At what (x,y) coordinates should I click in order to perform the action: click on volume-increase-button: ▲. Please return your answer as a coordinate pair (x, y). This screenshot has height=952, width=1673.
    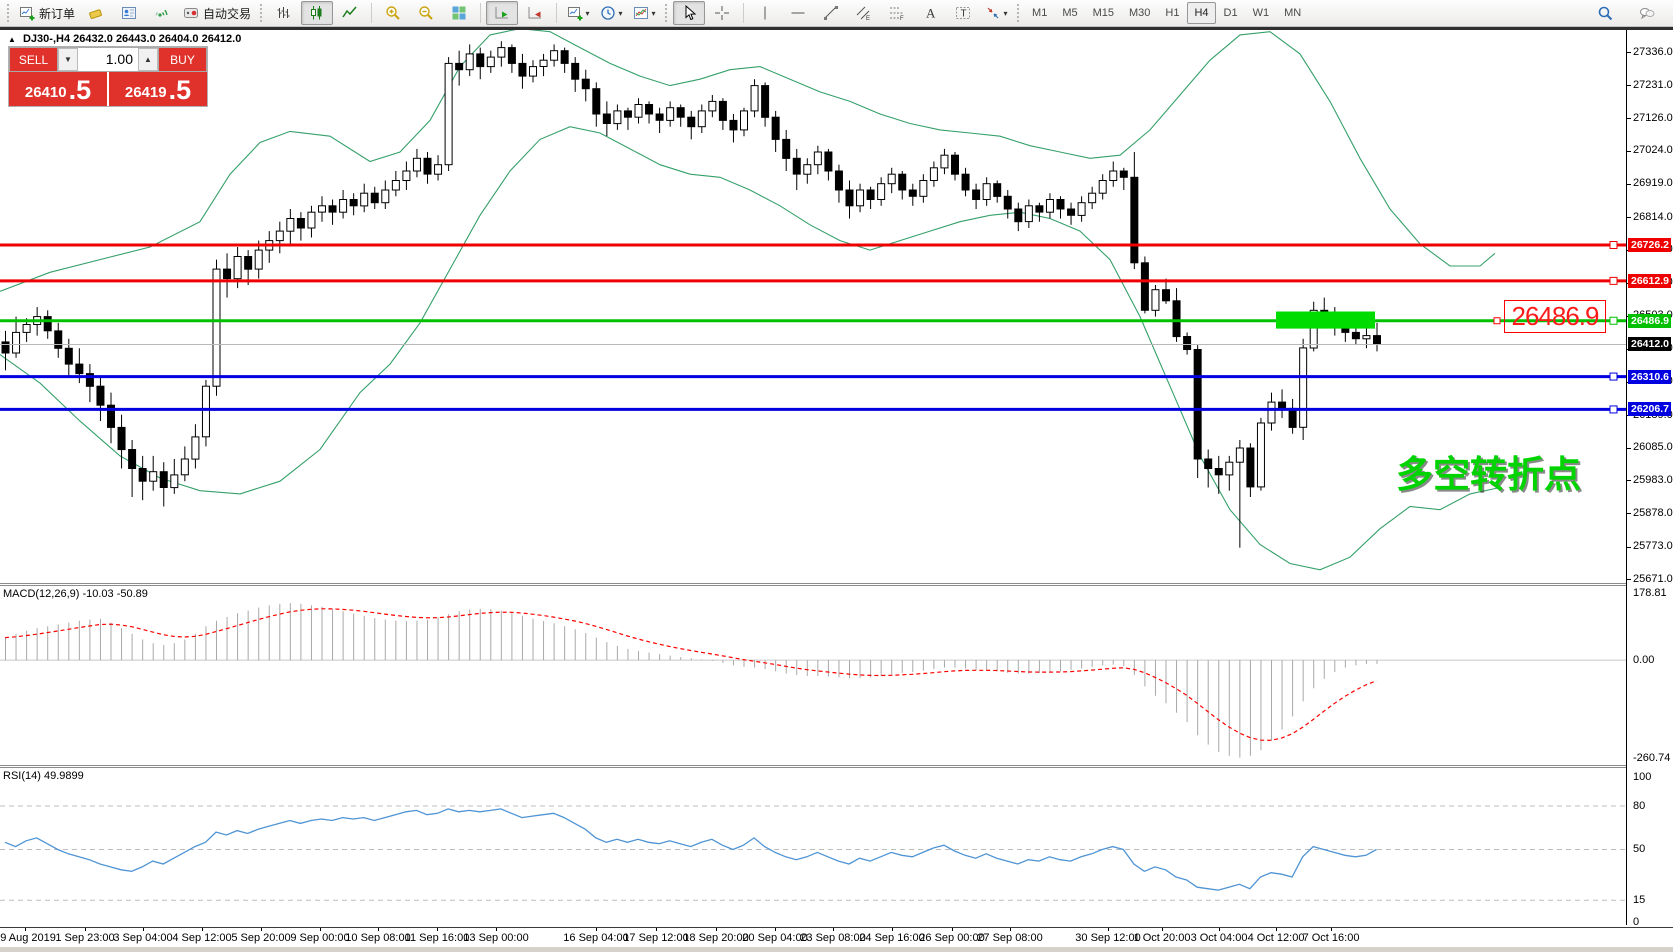
    Looking at the image, I should click on (148, 59).